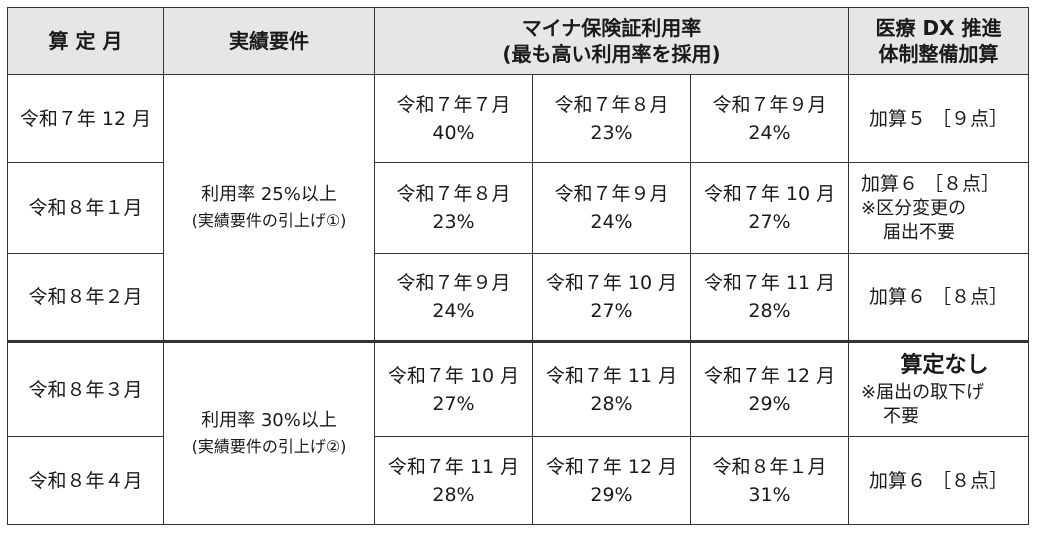  Describe the element at coordinates (938, 41) in the screenshot. I see `header-add: 医療 DX 推進 体制整備加算` at that location.